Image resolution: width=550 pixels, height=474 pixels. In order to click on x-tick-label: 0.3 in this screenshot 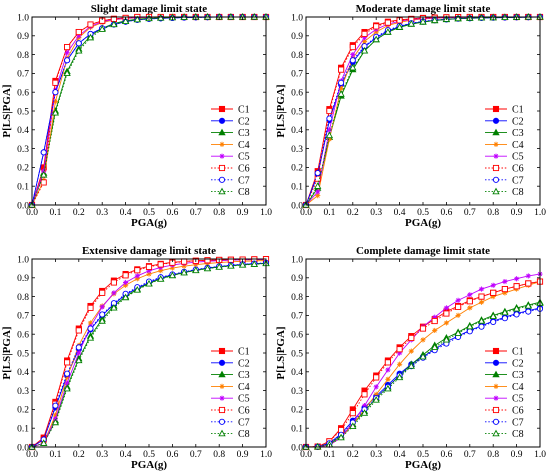, I will do `click(376, 455)`.